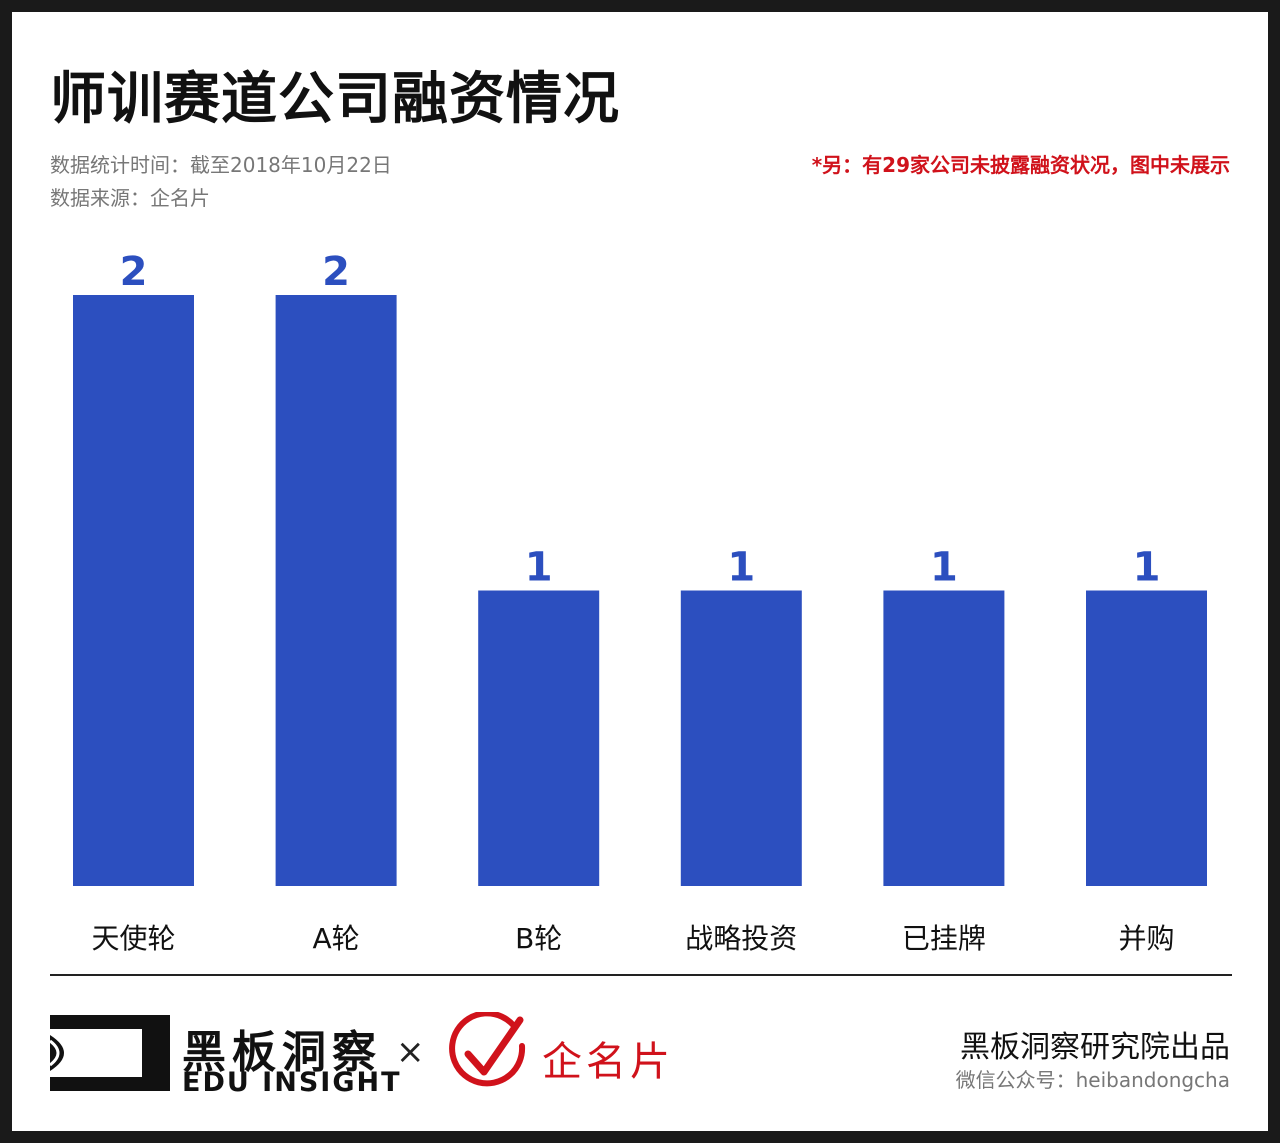  What do you see at coordinates (741, 938) in the screenshot?
I see `category-label-3: 战略投资` at bounding box center [741, 938].